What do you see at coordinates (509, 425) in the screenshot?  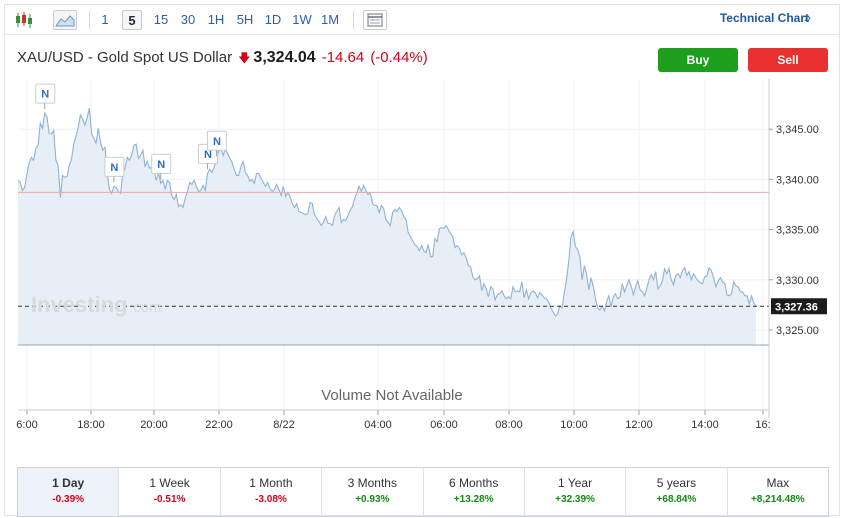 I see `x-tick-label: 08:00` at bounding box center [509, 425].